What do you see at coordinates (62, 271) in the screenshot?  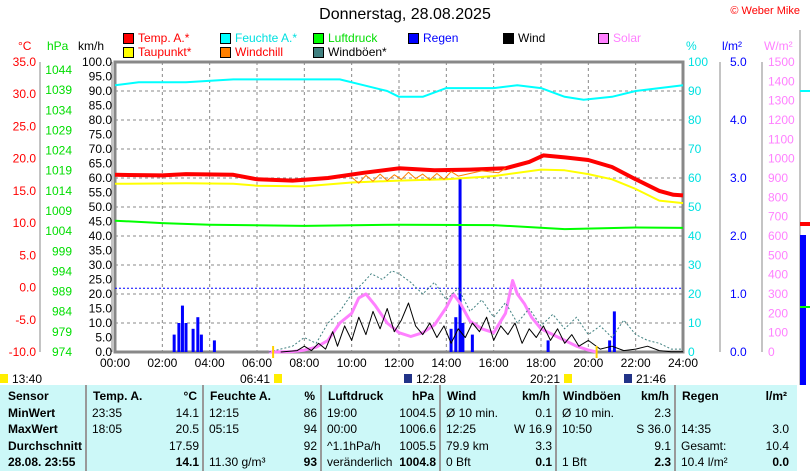 I see `pressure-tick-label: 994` at bounding box center [62, 271].